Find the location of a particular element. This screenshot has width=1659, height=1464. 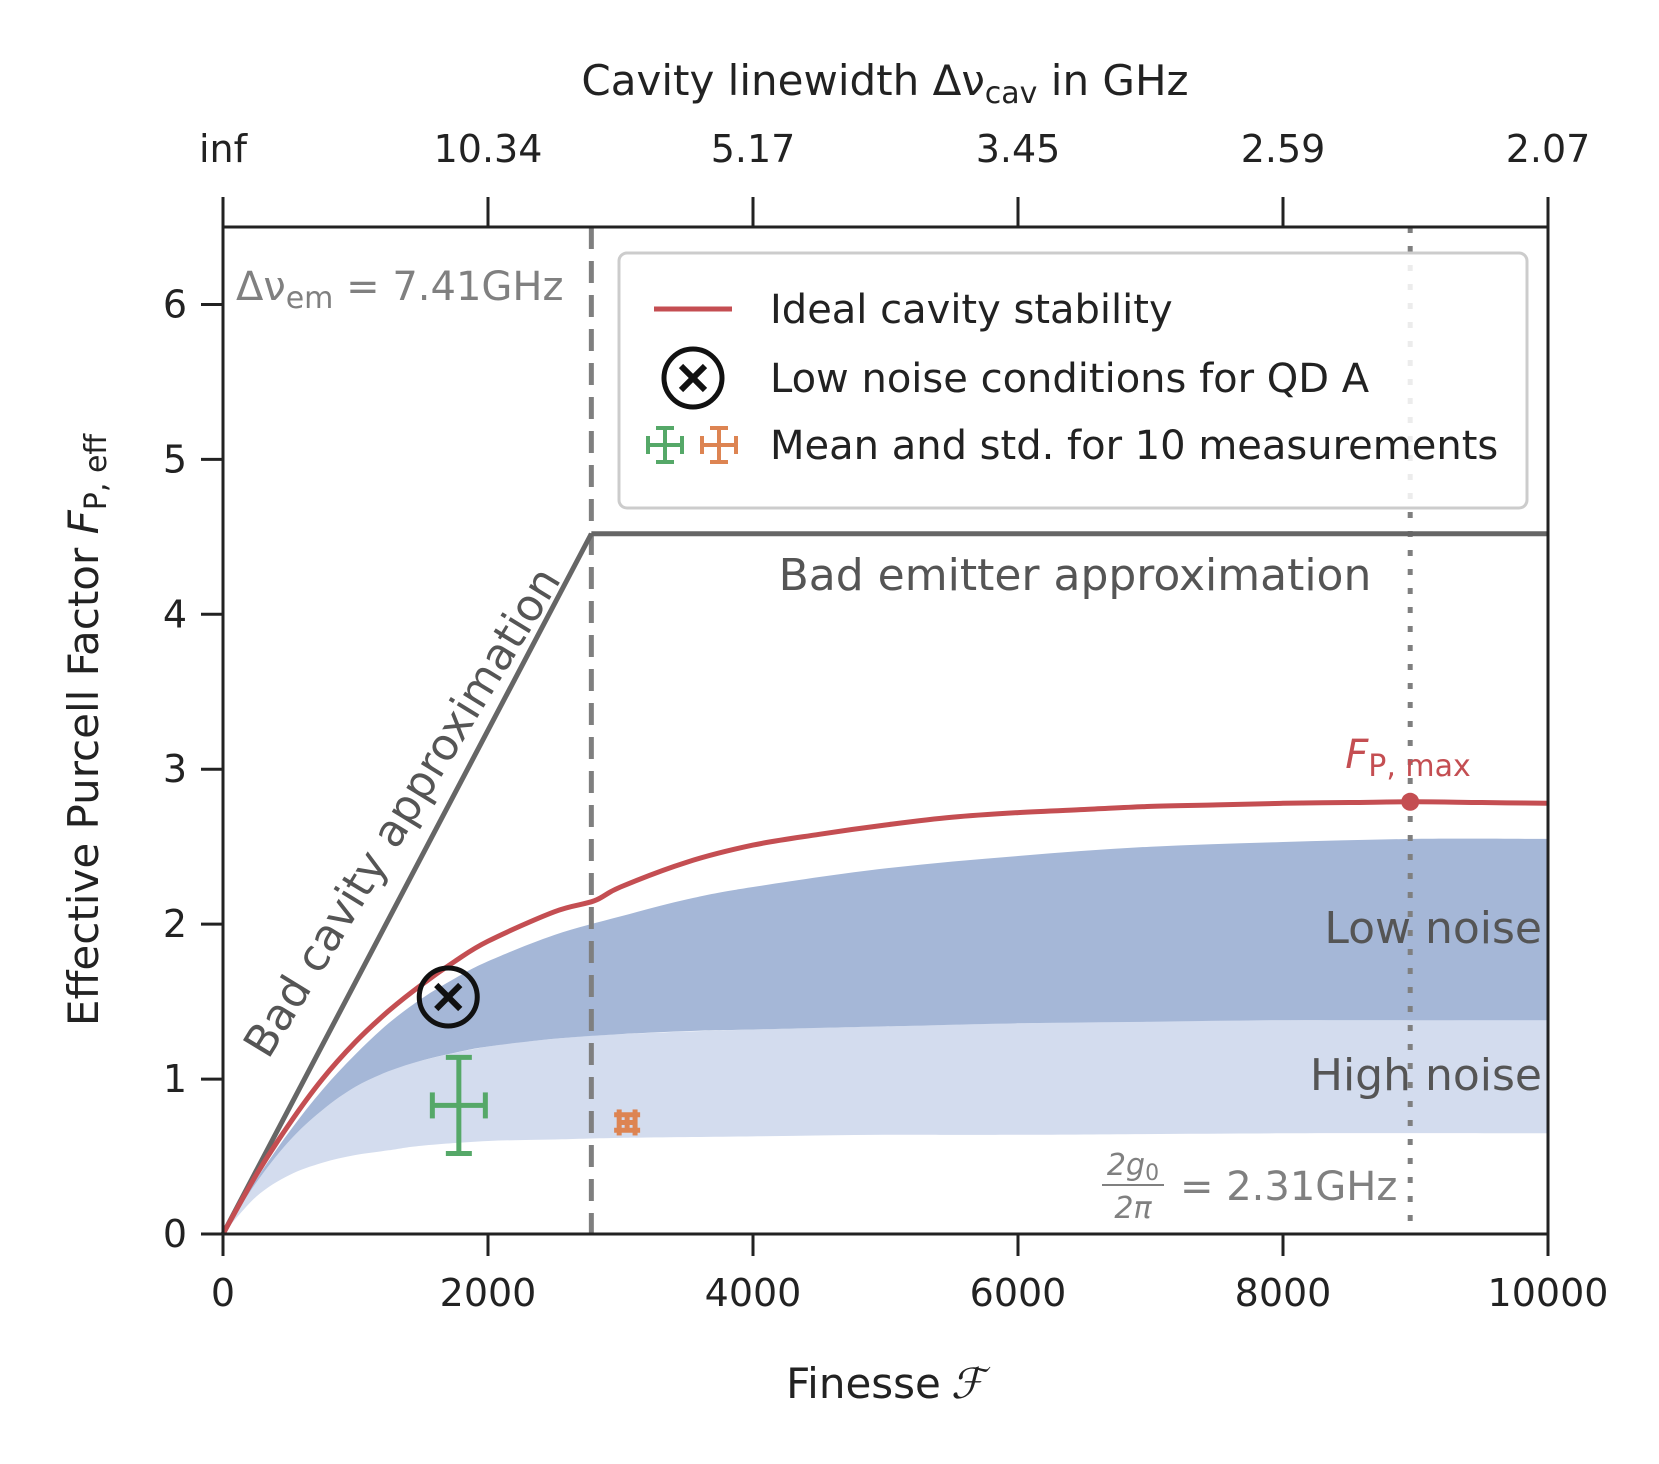

bad-emitter-label: Bad emitter approximation is located at coordinates (1075, 575).